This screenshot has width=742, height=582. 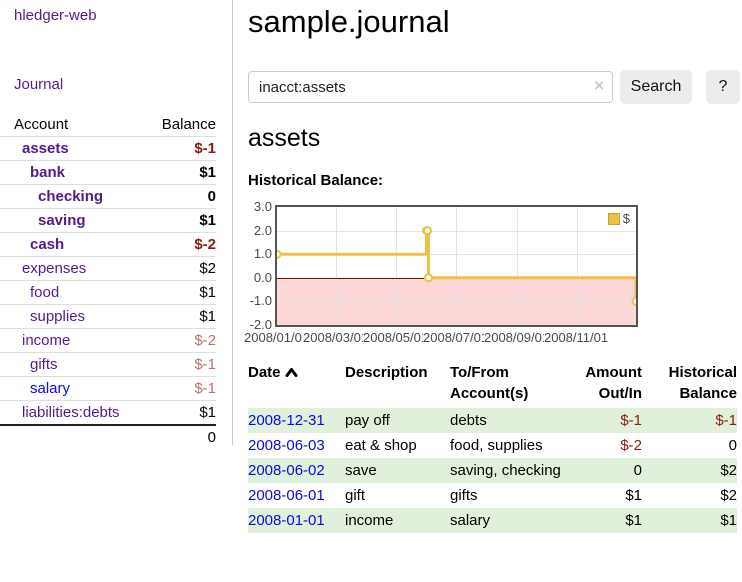 What do you see at coordinates (262, 277) in the screenshot?
I see `y-axis-tick-label: 0.0` at bounding box center [262, 277].